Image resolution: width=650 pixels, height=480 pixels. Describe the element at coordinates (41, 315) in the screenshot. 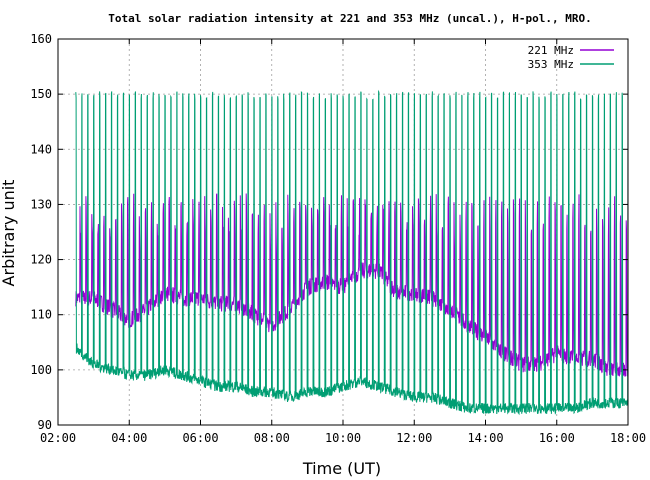

I see `y-tick-label: 110` at that location.